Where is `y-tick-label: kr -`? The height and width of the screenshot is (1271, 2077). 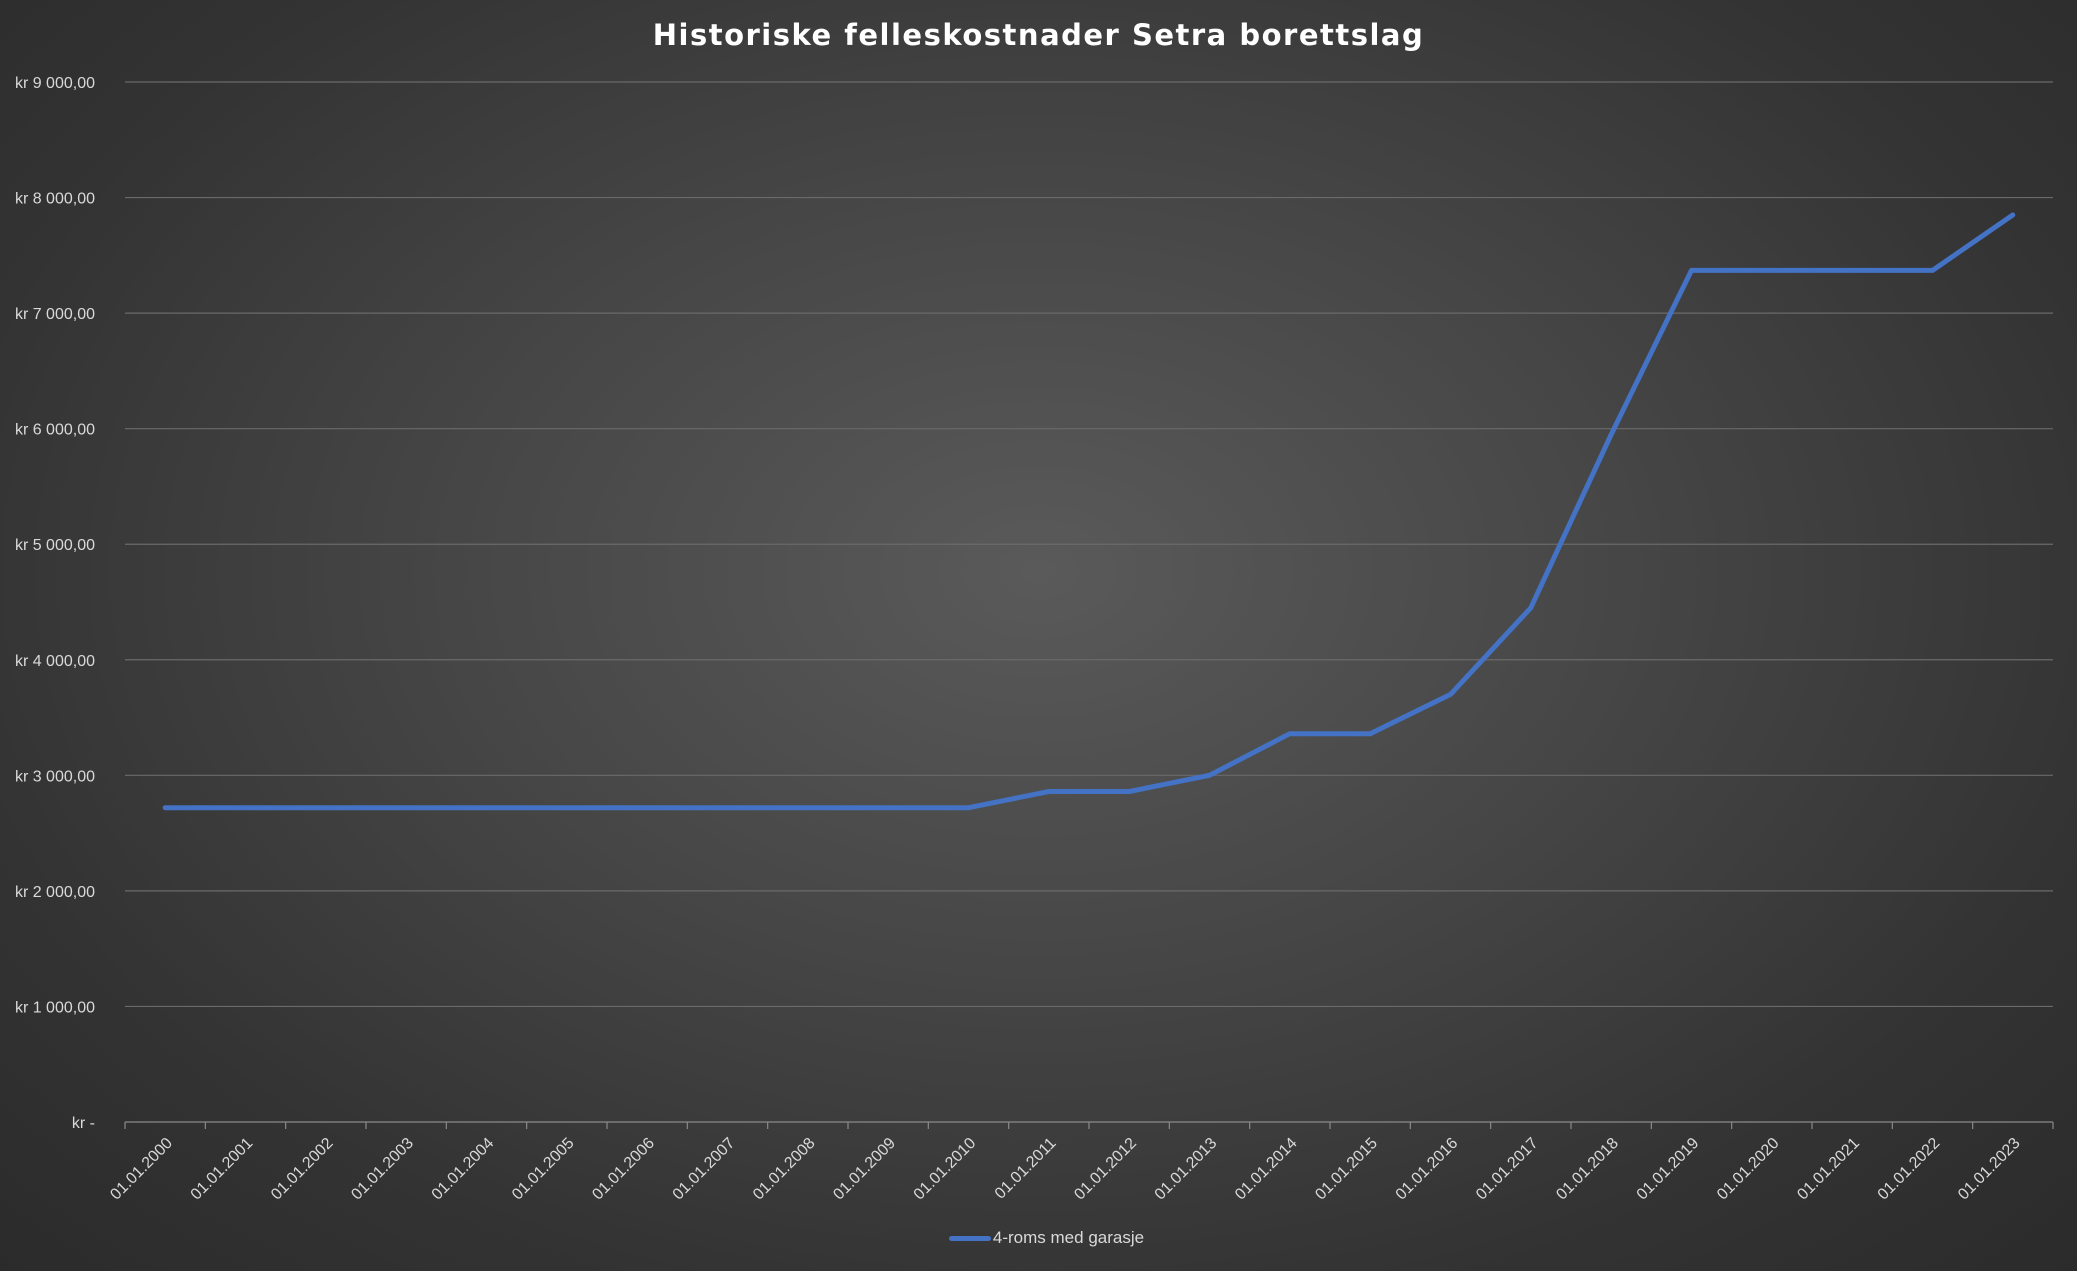
y-tick-label: kr - is located at coordinates (83, 1123).